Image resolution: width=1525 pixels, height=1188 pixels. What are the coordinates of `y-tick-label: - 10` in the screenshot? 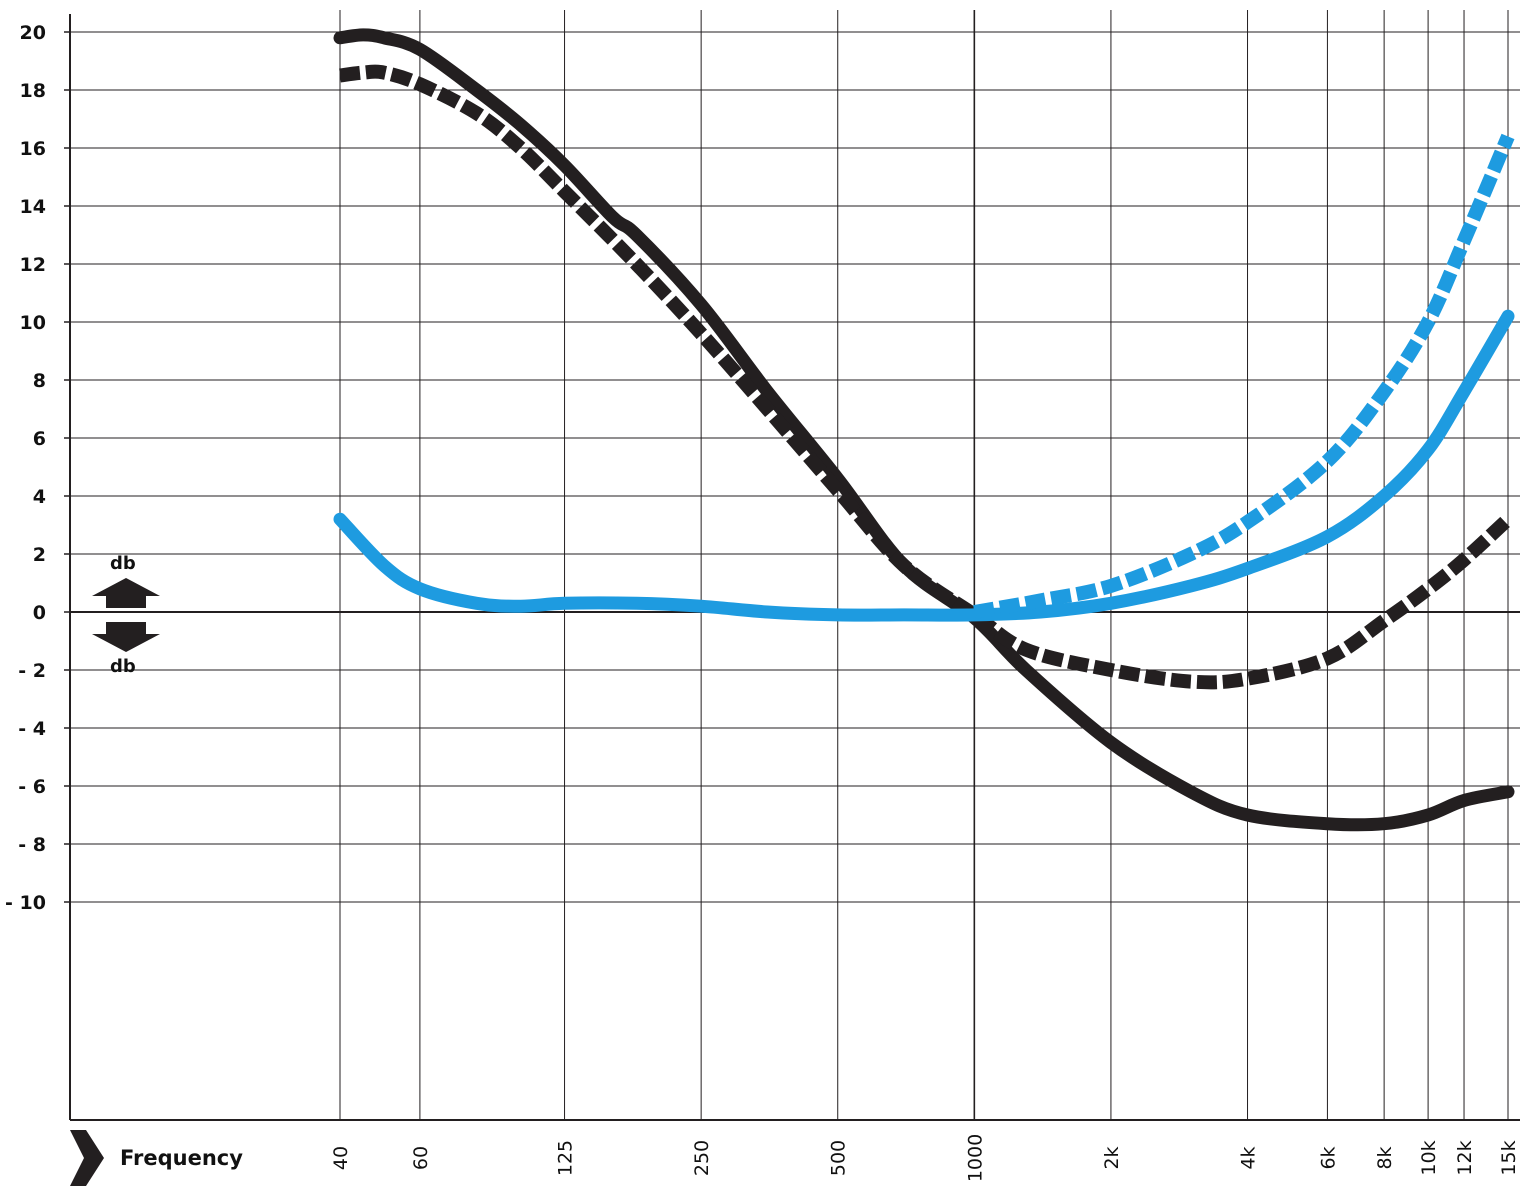 It's located at (25, 903).